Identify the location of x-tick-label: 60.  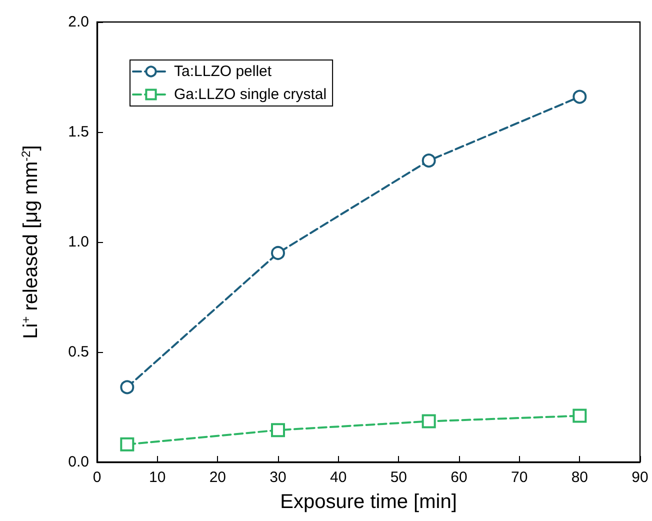
(459, 477).